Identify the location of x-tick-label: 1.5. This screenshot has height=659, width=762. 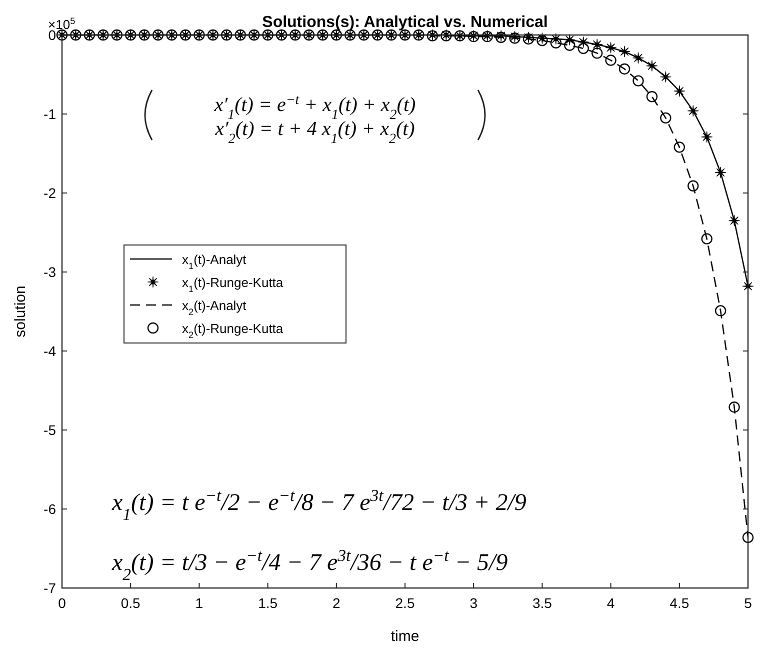
(268, 603).